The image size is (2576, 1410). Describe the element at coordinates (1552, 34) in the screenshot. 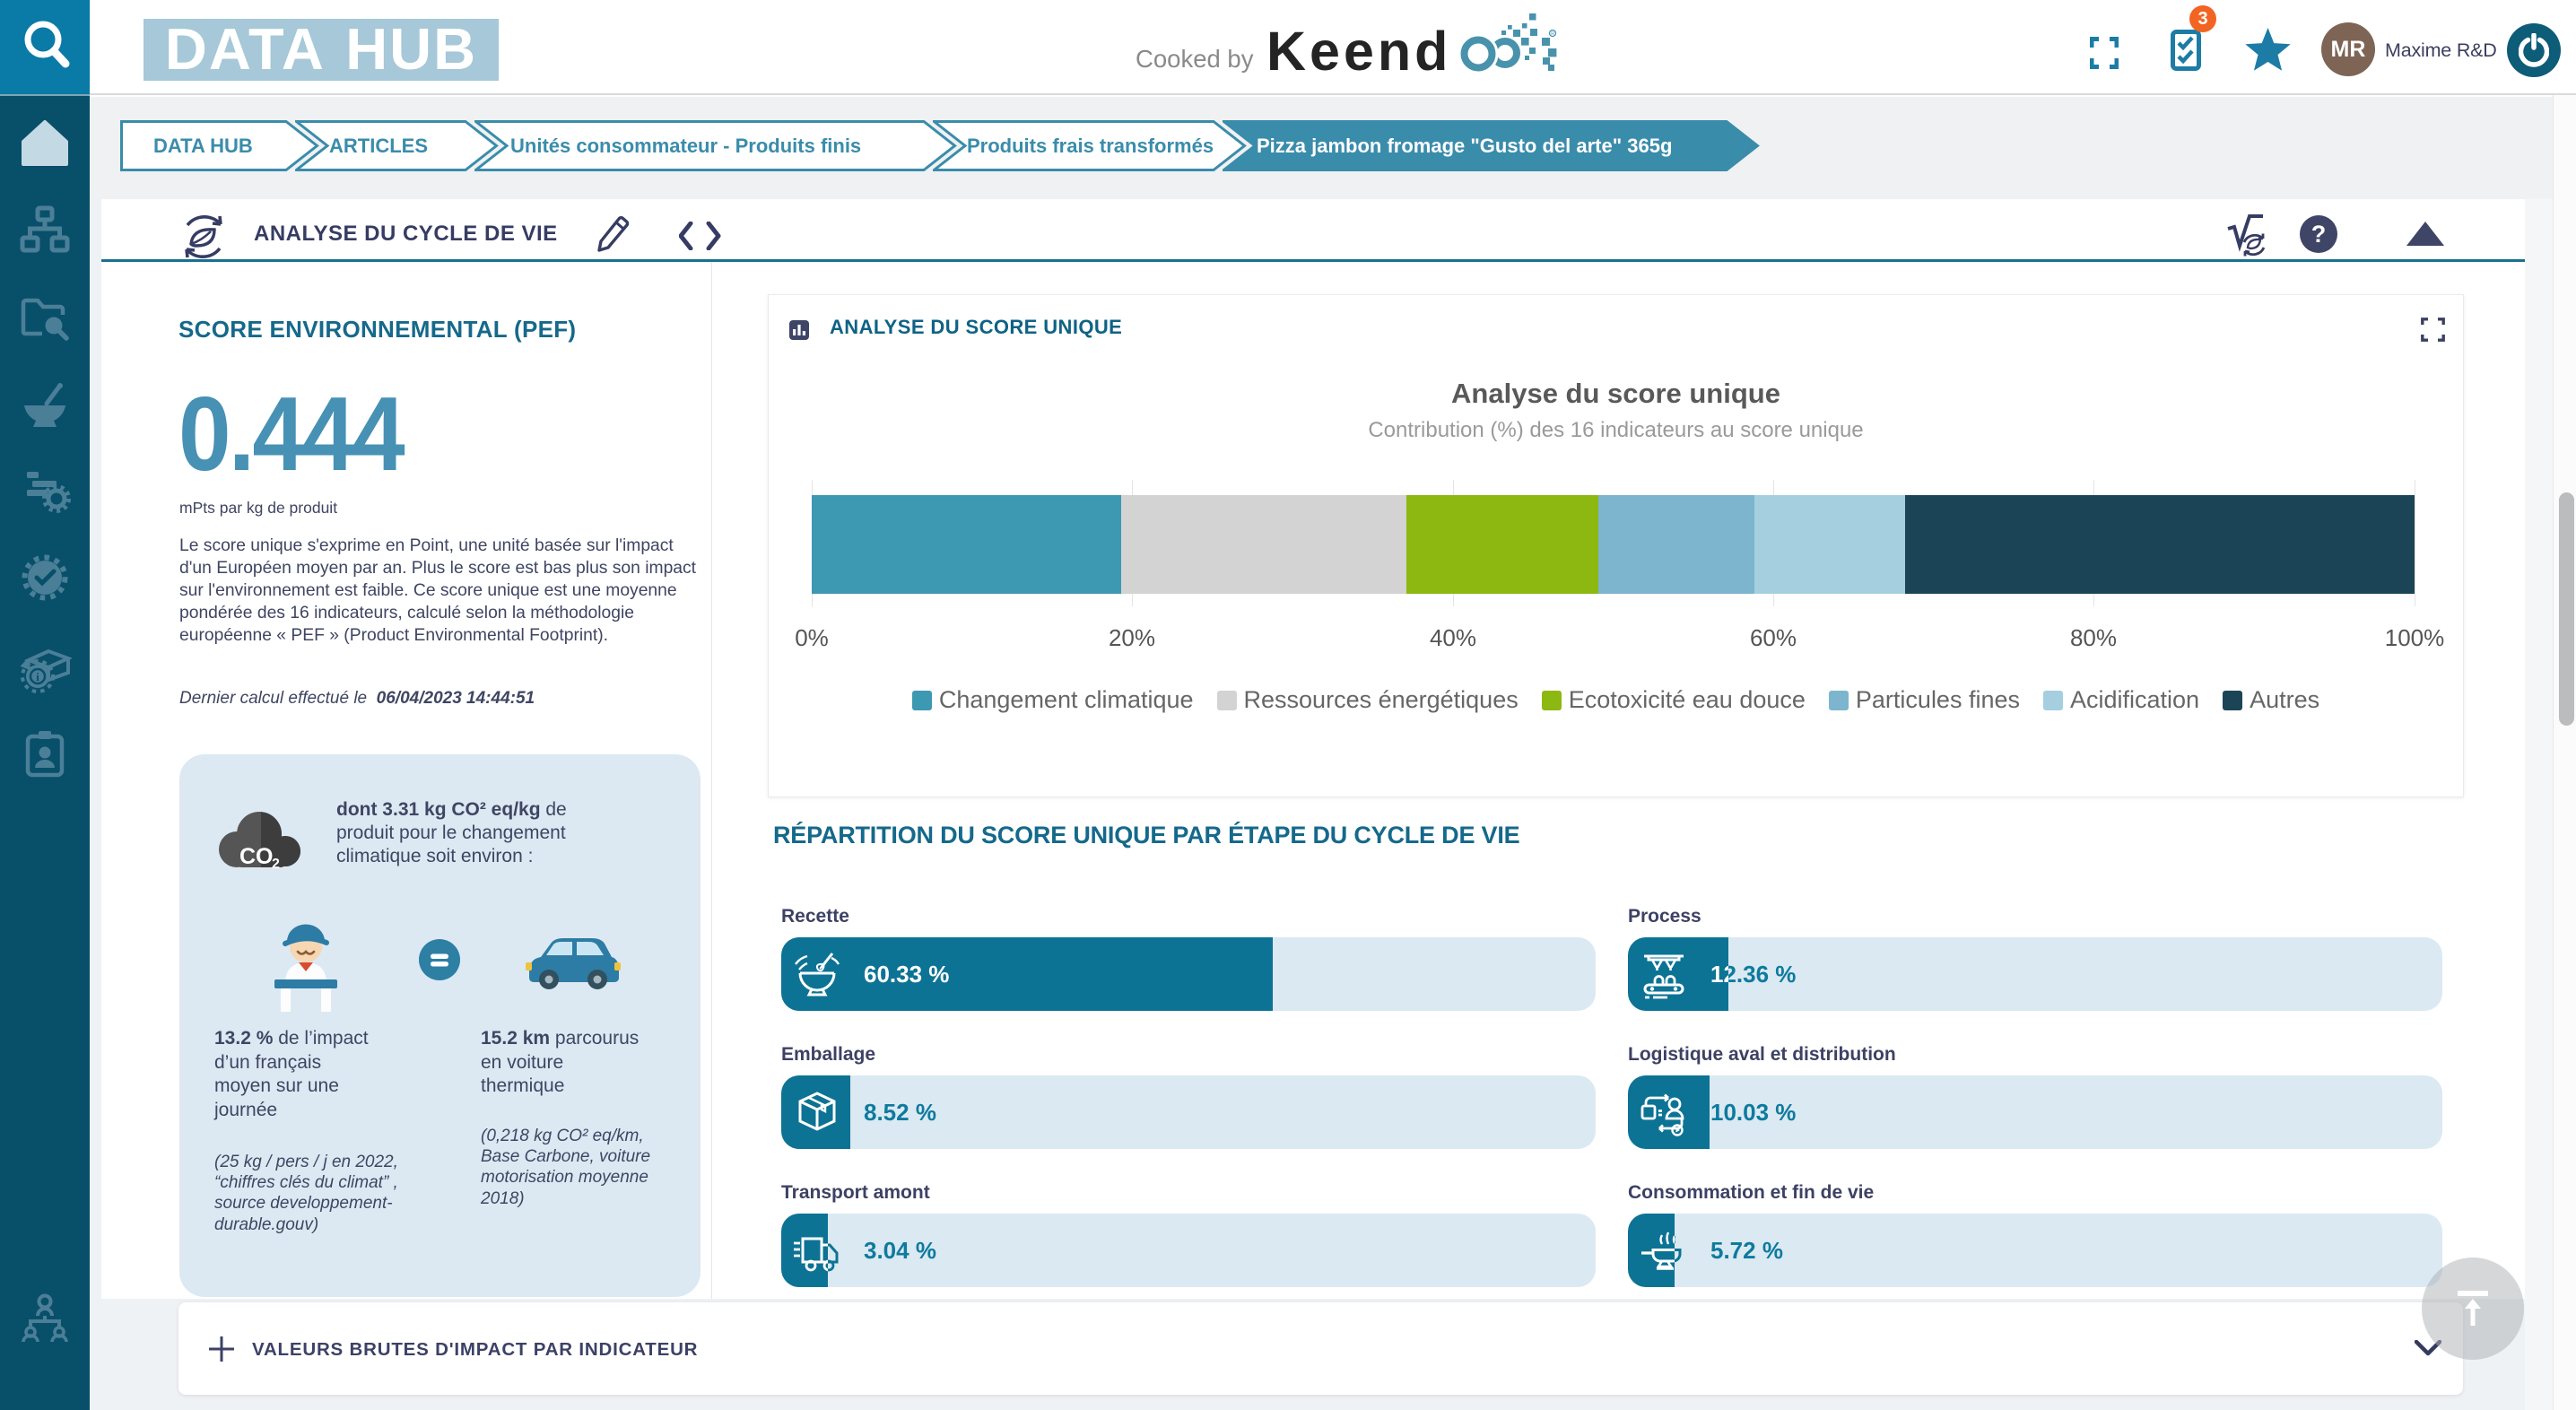

I see `svg-text: R` at that location.